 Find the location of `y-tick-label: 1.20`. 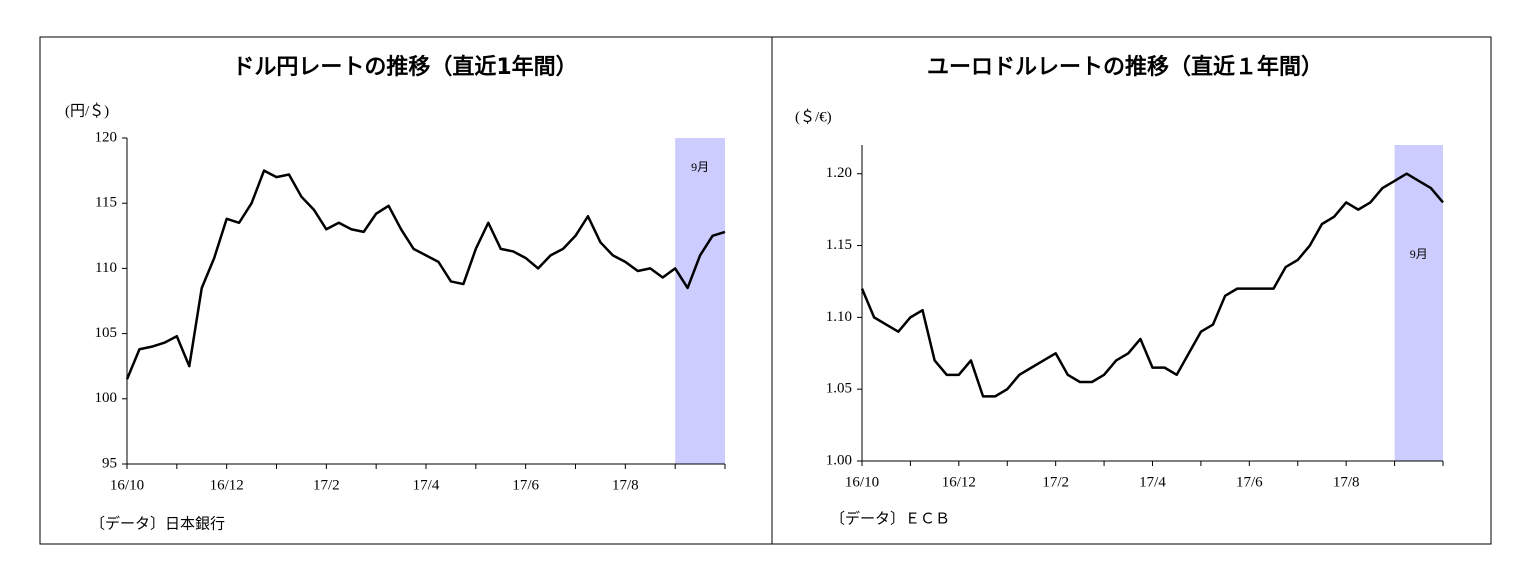

y-tick-label: 1.20 is located at coordinates (839, 173).